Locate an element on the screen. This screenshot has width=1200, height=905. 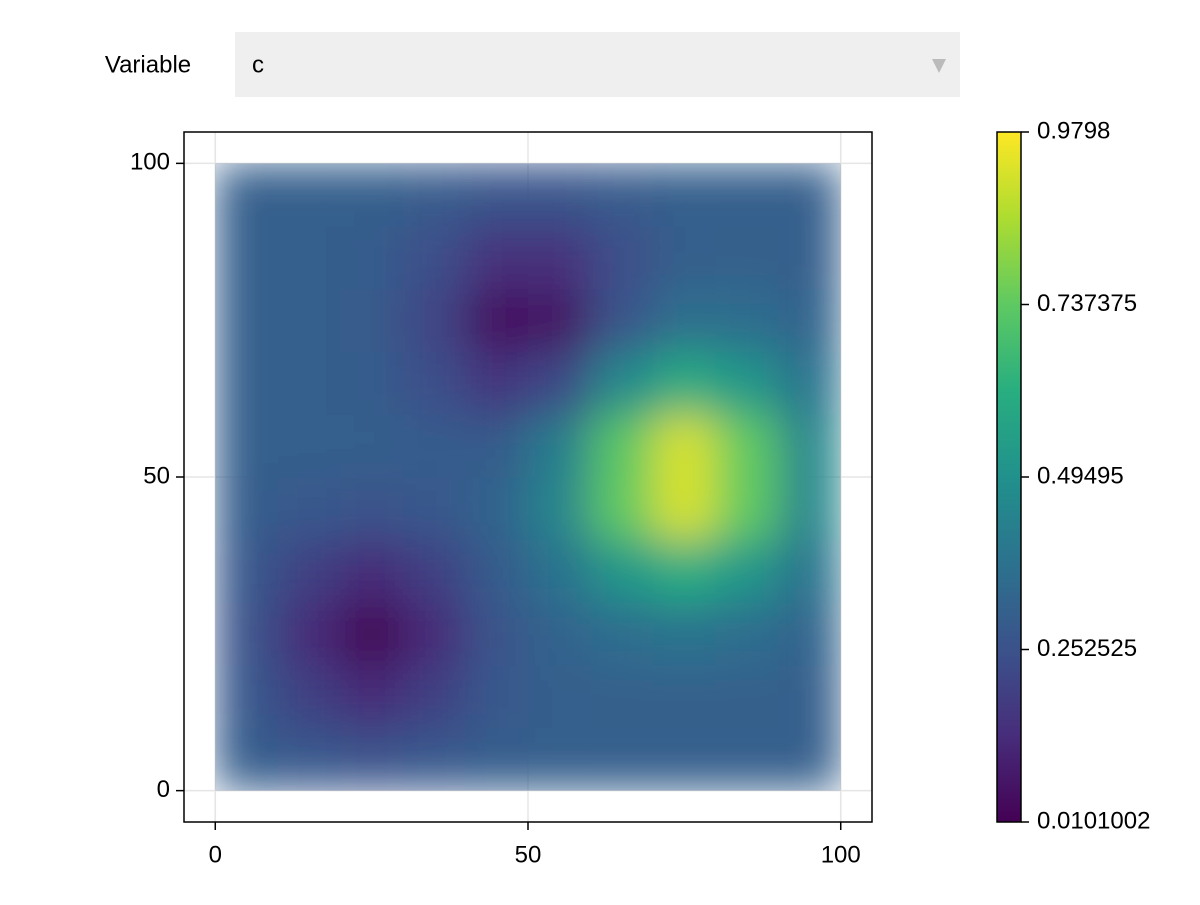
y-tick-label: 100 is located at coordinates (150, 162).